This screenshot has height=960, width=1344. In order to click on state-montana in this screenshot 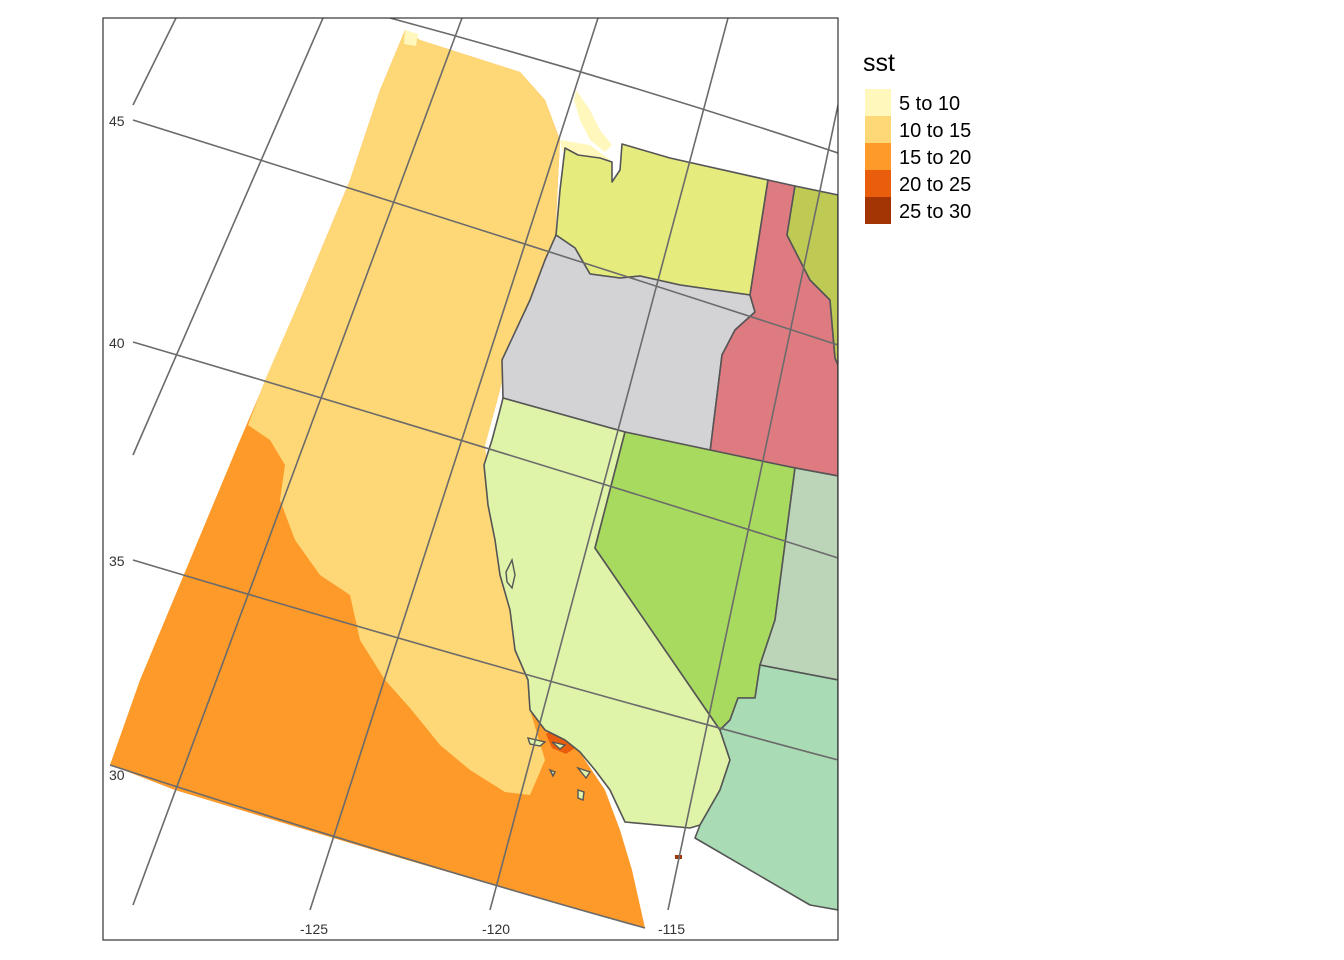, I will do `click(812, 275)`.